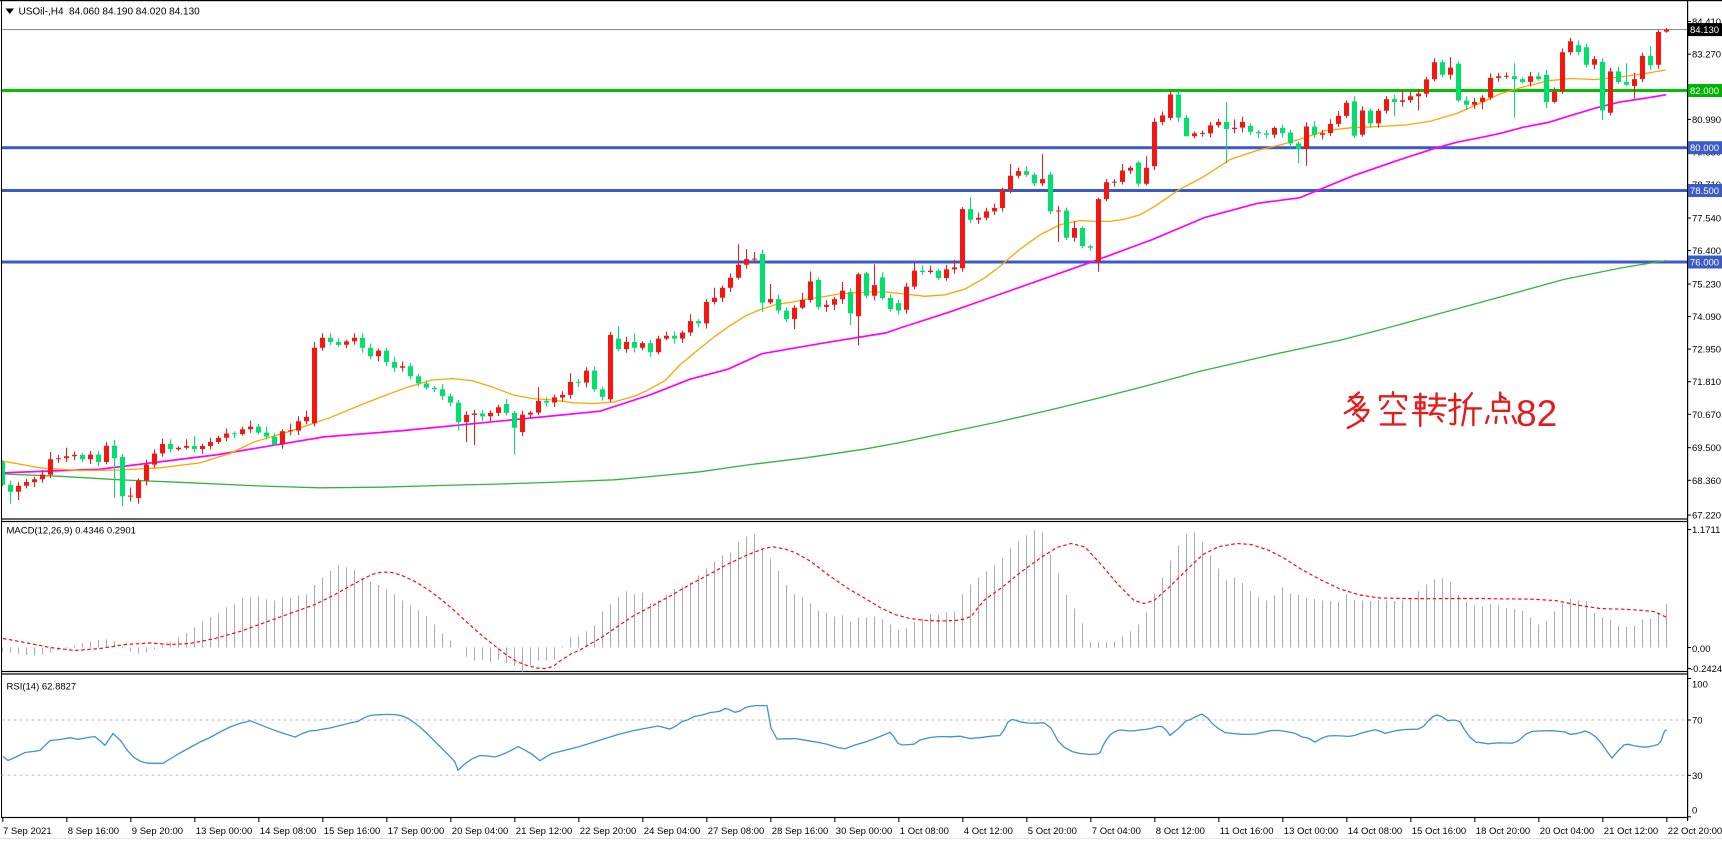 This screenshot has height=845, width=1722. Describe the element at coordinates (1706, 251) in the screenshot. I see `svg-text: 76.400` at that location.